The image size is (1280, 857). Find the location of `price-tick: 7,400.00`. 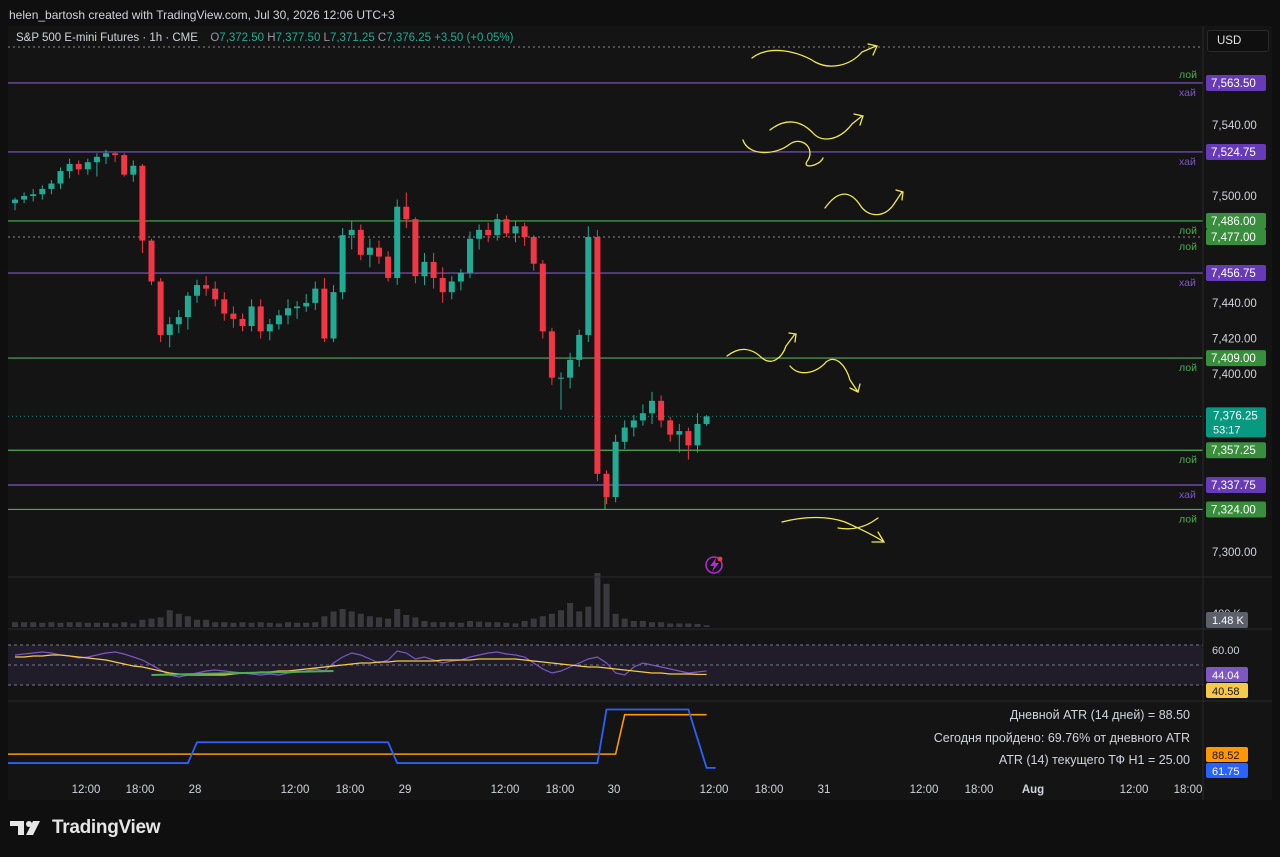

price-tick: 7,400.00 is located at coordinates (1234, 375).